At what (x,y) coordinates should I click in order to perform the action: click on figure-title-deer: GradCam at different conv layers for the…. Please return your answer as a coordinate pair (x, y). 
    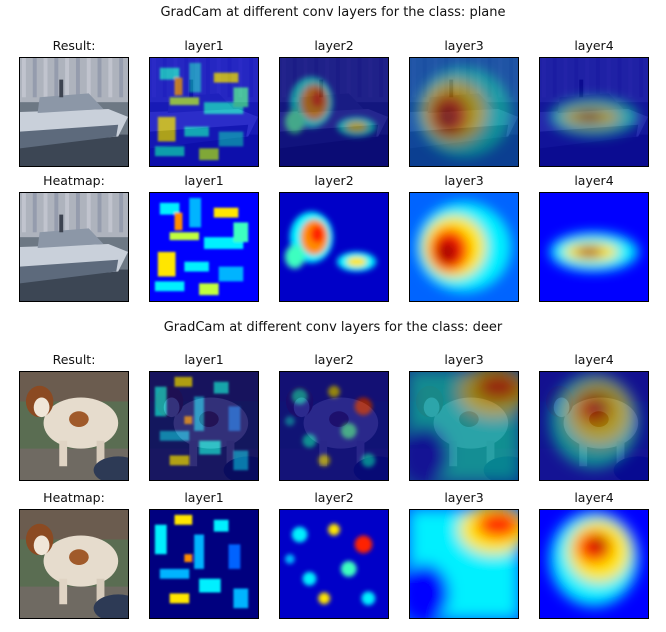
    Looking at the image, I should click on (333, 327).